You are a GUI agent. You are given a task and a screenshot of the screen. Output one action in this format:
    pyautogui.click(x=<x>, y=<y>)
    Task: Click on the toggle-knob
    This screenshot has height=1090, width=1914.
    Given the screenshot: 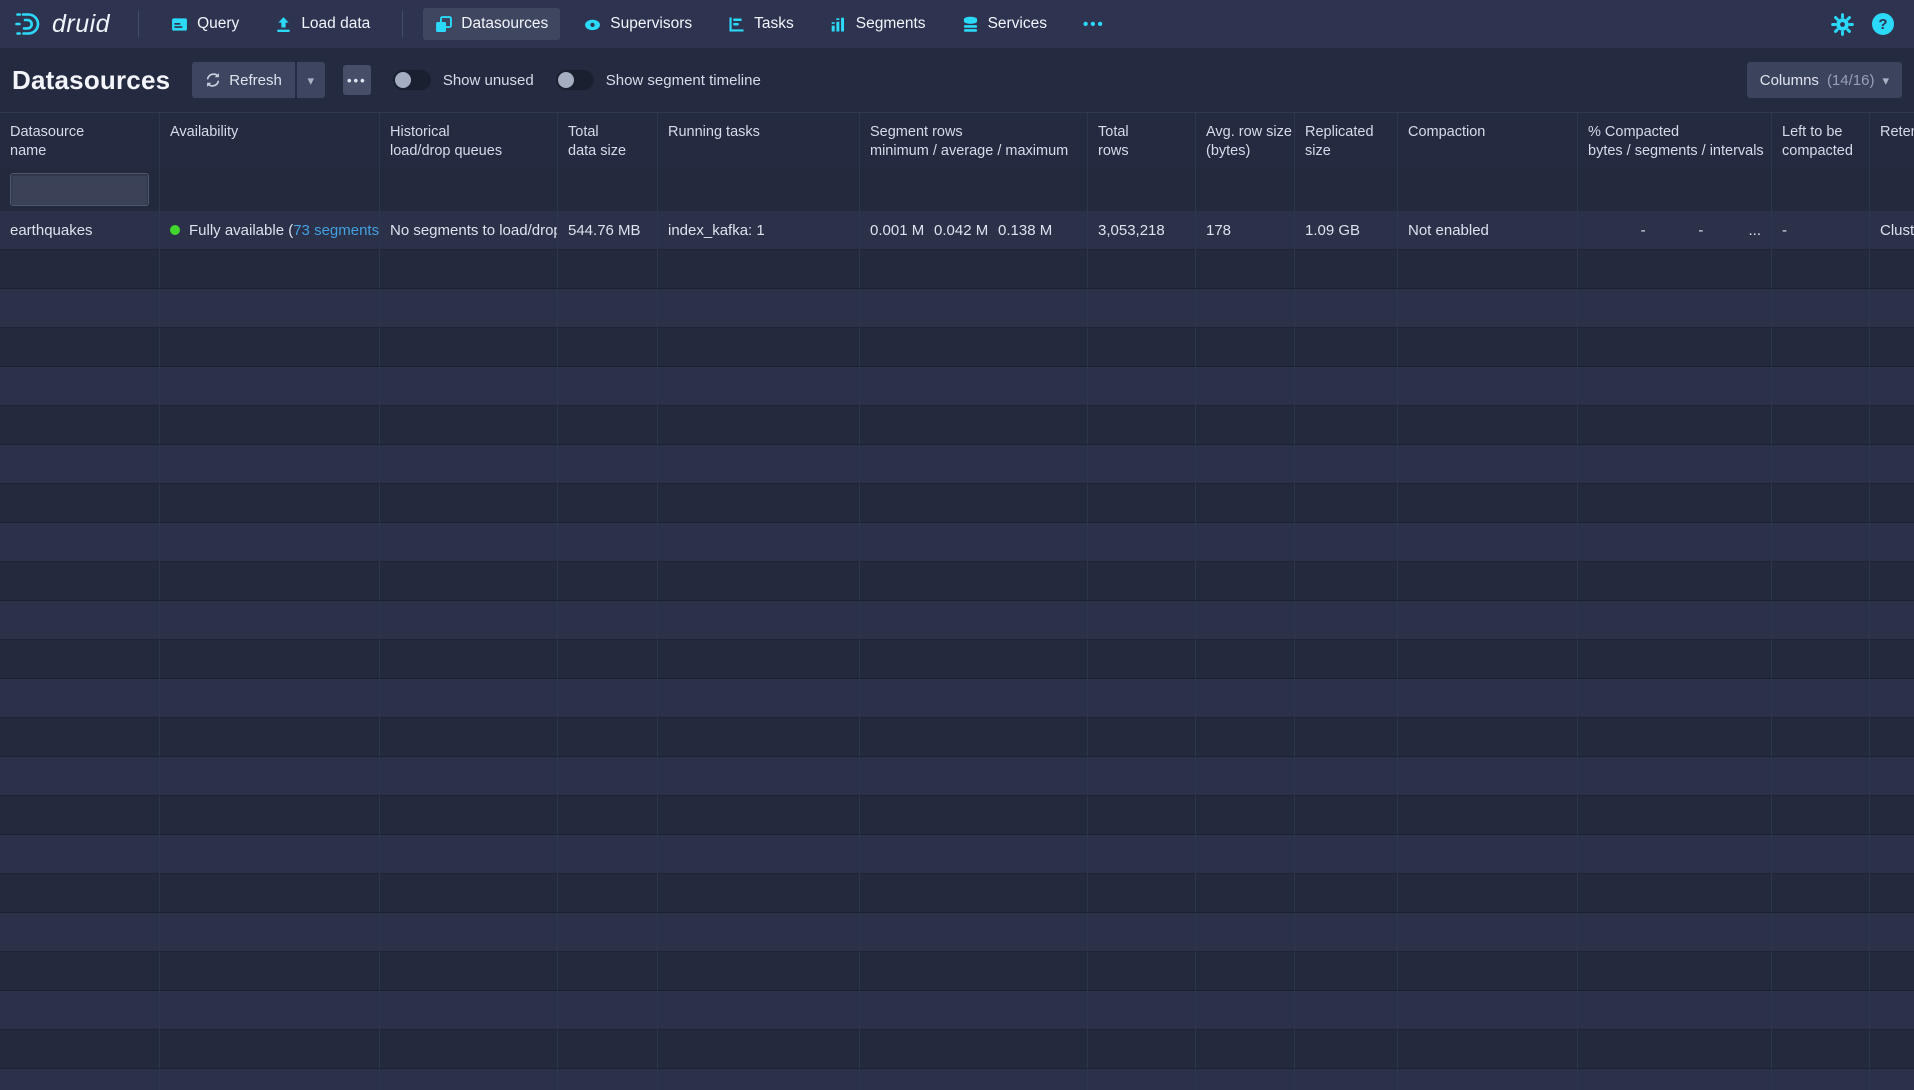 What is the action you would take?
    pyautogui.click(x=402, y=80)
    